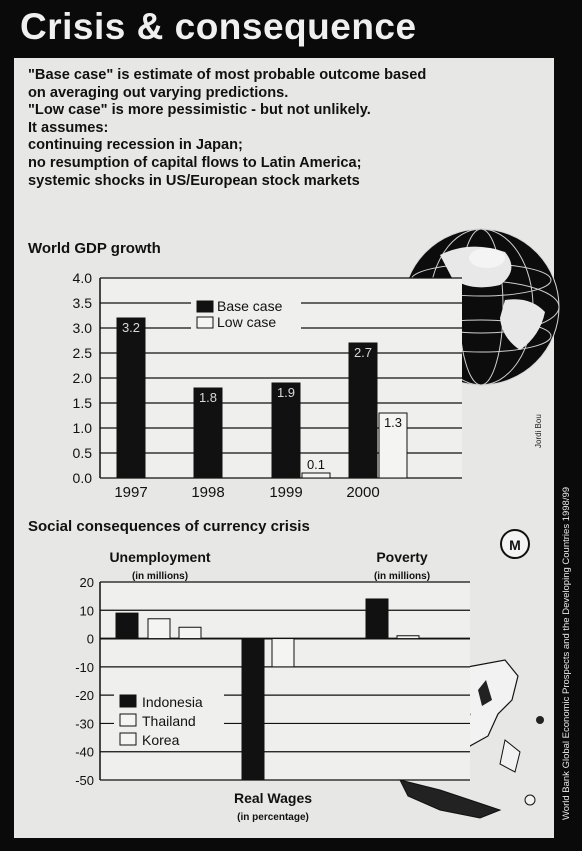 The height and width of the screenshot is (851, 582). Describe the element at coordinates (84, 780) in the screenshot. I see `social-y-tick-label: -50` at that location.